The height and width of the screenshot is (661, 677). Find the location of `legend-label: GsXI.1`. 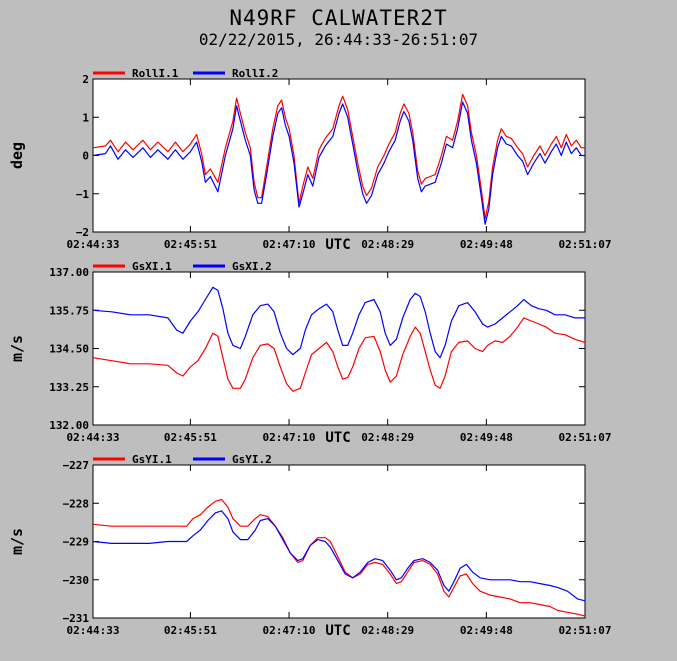

legend-label: GsXI.1 is located at coordinates (152, 266).